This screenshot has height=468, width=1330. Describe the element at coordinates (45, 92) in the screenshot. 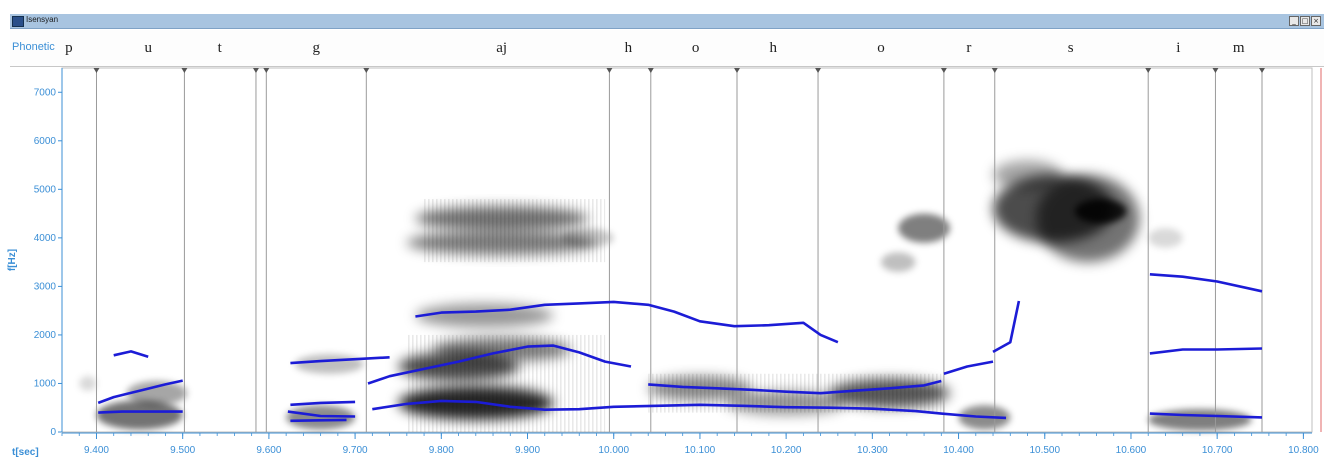

I see `y-tick-label: 7000` at that location.